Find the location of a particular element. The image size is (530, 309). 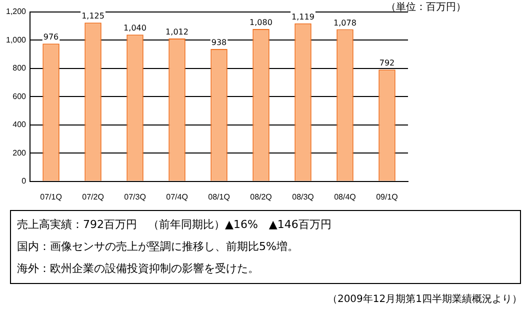

text: 国内：画像センサの売上が堅調に推移し、前期比5%増。 is located at coordinates (158, 247).